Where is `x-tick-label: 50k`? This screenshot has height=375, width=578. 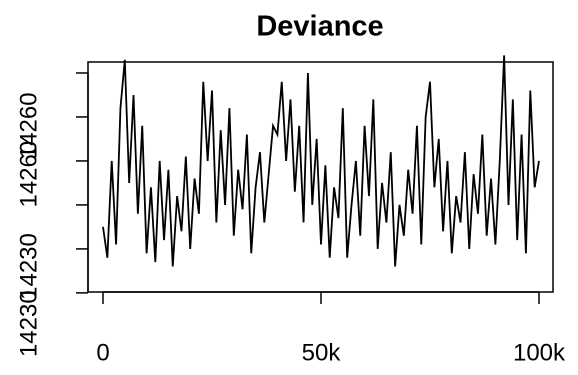
x-tick-label: 50k is located at coordinates (322, 352).